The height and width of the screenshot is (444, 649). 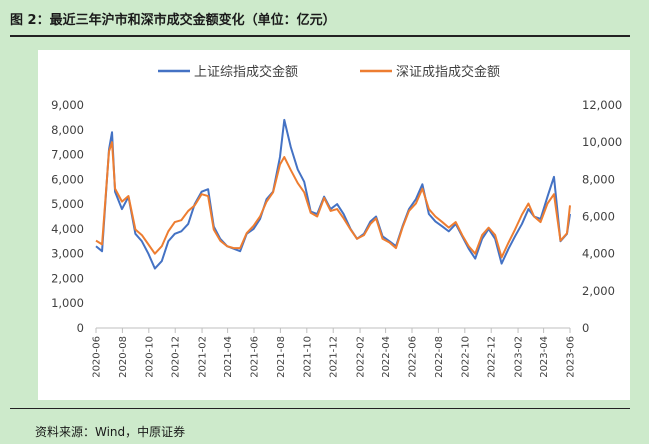 What do you see at coordinates (585, 328) in the screenshot?
I see `right-y-tick-label: 0` at bounding box center [585, 328].